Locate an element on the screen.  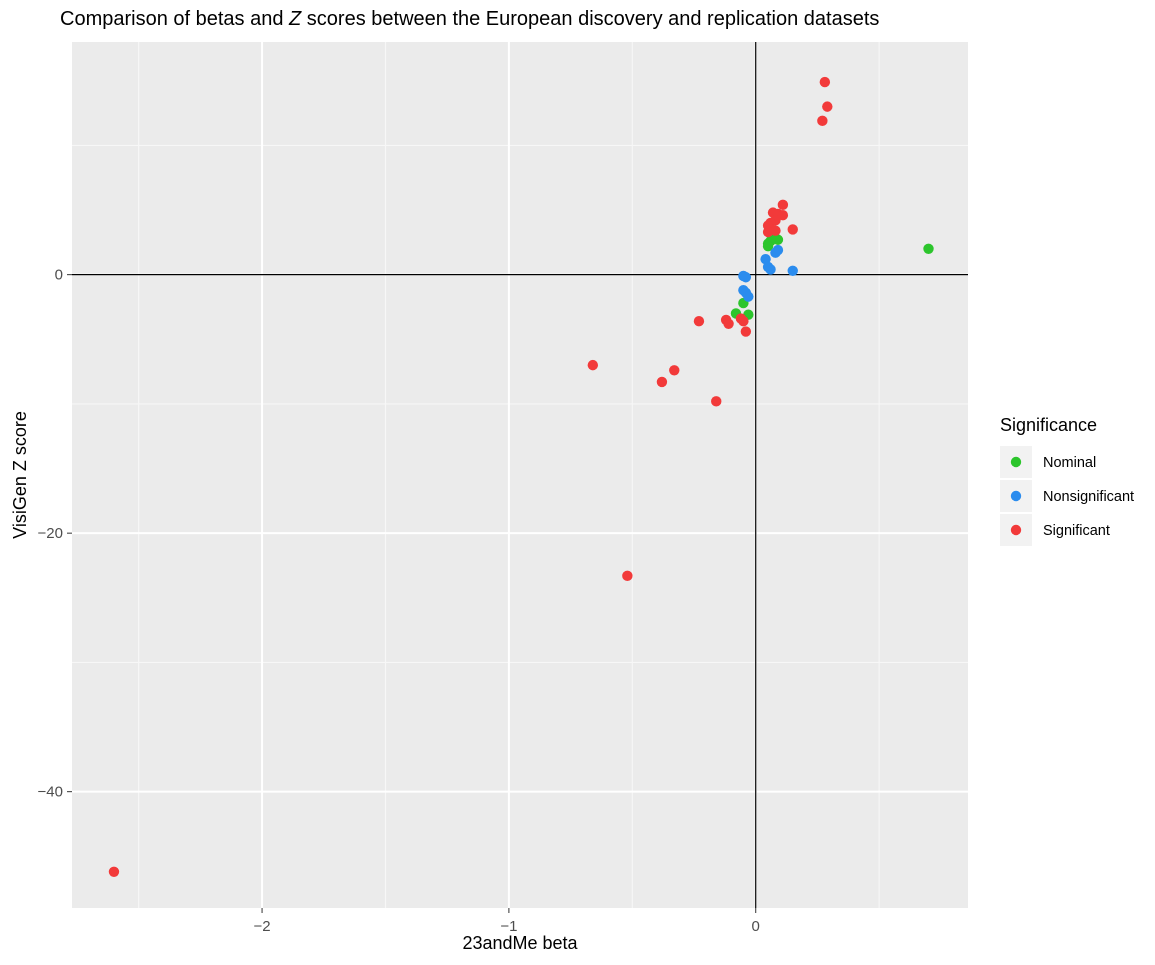
y-tick-label: −40 is located at coordinates (50, 792).